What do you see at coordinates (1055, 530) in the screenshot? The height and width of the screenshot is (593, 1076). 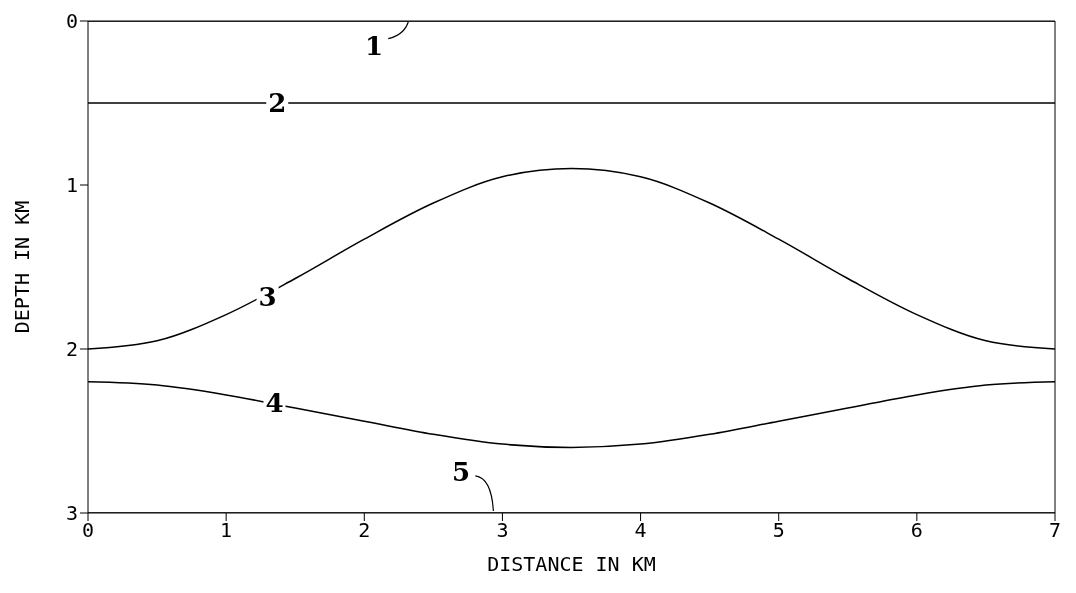 I see `x-tick-label: 7` at bounding box center [1055, 530].